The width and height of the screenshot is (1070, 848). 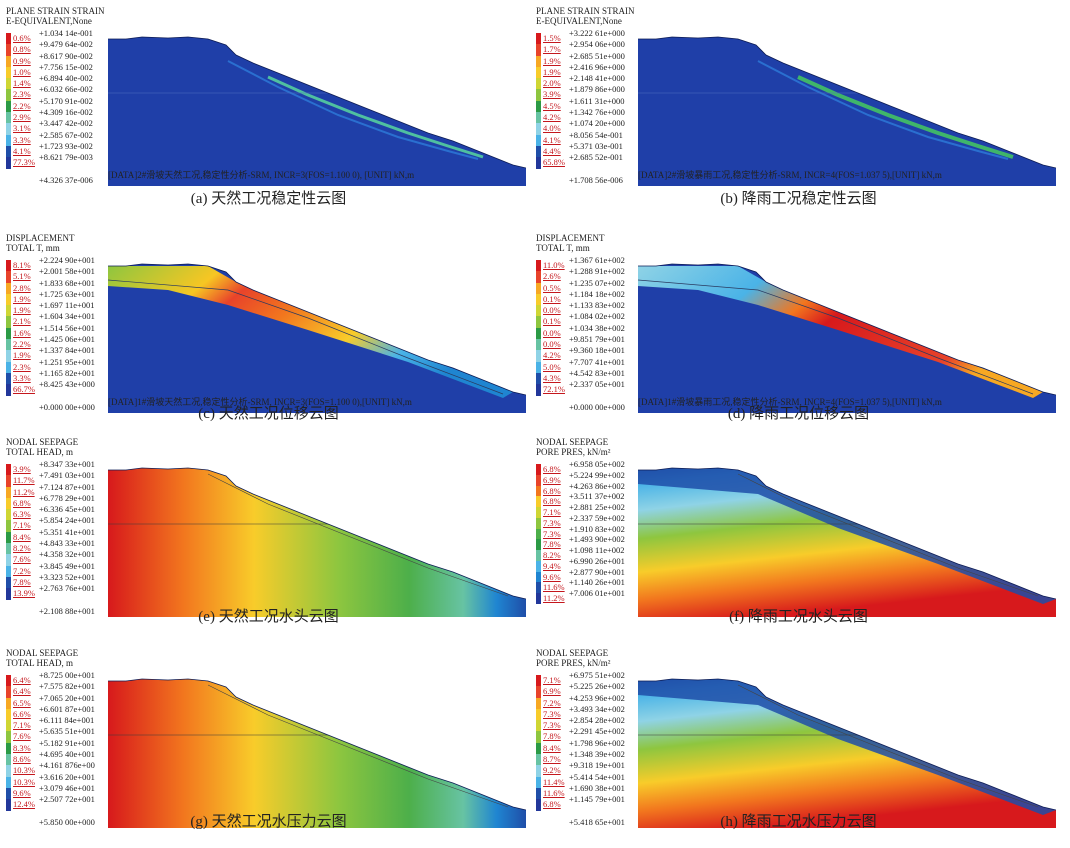 What do you see at coordinates (22, 332) in the screenshot?
I see `legend-percent: 1.6%` at bounding box center [22, 332].